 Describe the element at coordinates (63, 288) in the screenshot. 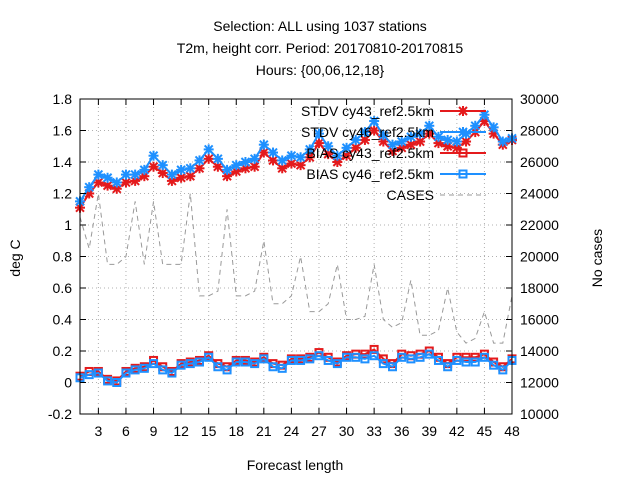

I see `y-tick-label: 0.6` at that location.